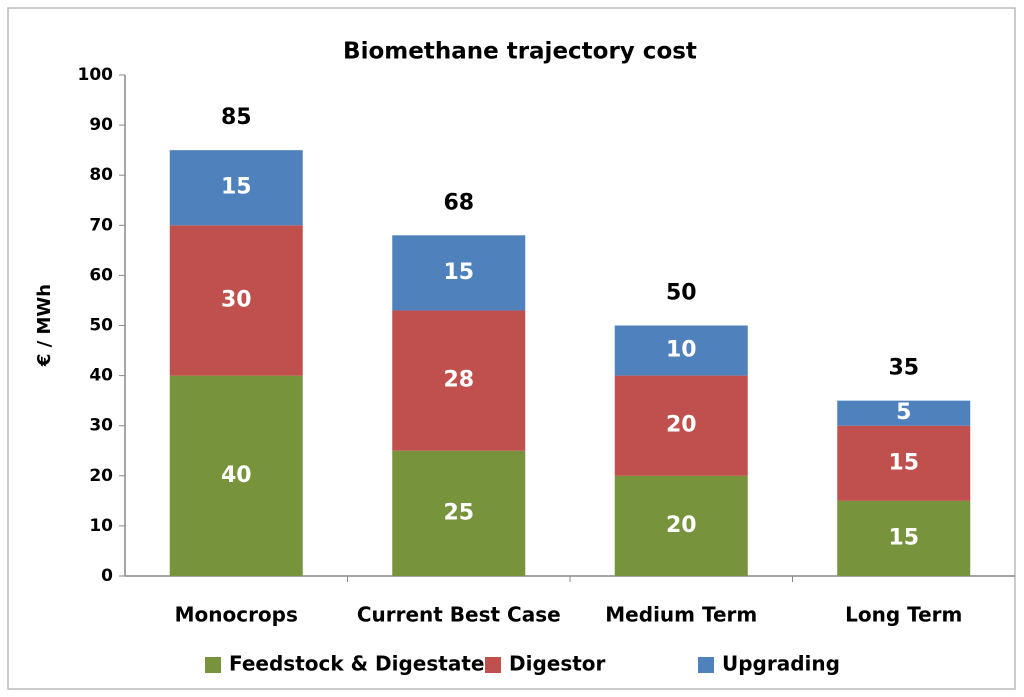 The image size is (1024, 697). I want to click on total-label: 68, so click(458, 202).